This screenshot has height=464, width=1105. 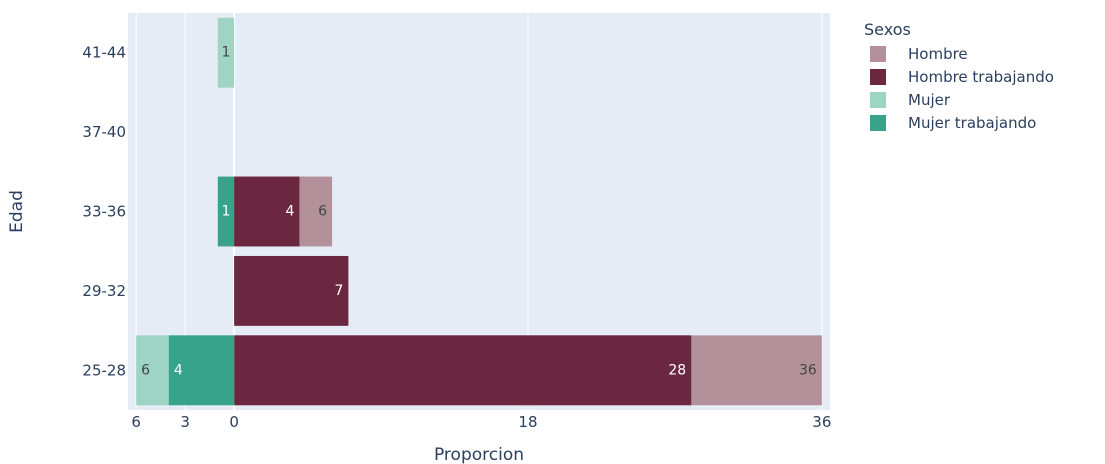 What do you see at coordinates (887, 29) in the screenshot?
I see `legend-title: Sexos` at bounding box center [887, 29].